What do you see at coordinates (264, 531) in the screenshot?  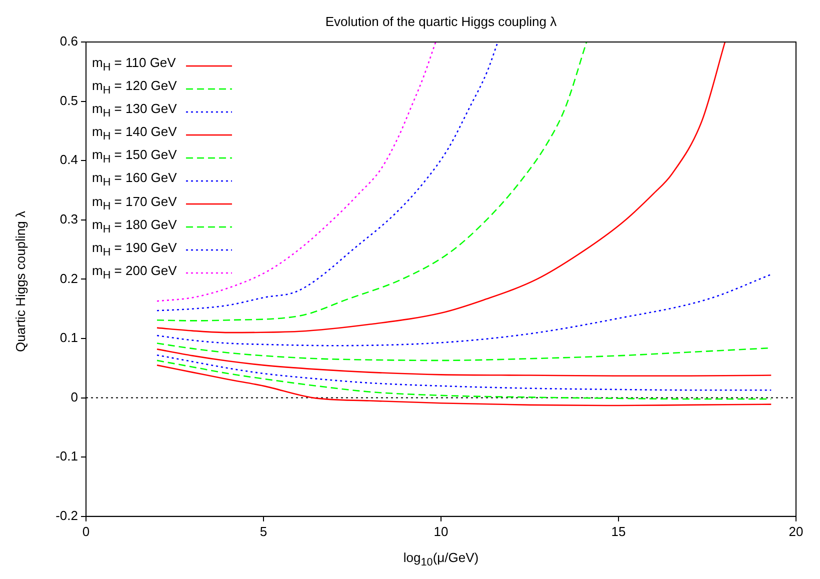 I see `x-tick-label: 5` at bounding box center [264, 531].